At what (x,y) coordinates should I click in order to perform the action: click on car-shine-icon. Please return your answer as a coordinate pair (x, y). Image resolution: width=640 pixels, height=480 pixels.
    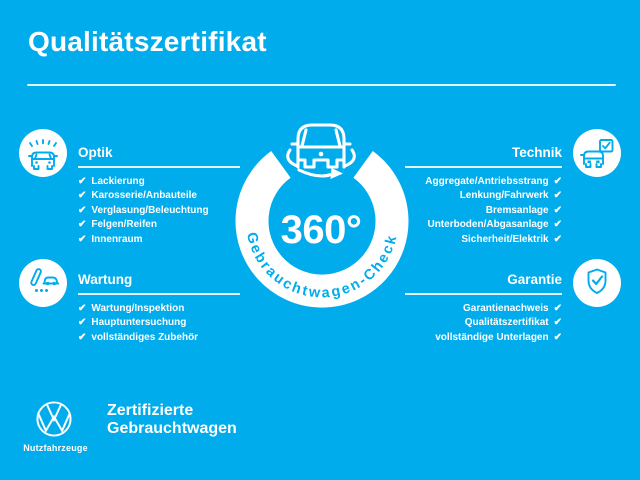
    Looking at the image, I should click on (43, 153).